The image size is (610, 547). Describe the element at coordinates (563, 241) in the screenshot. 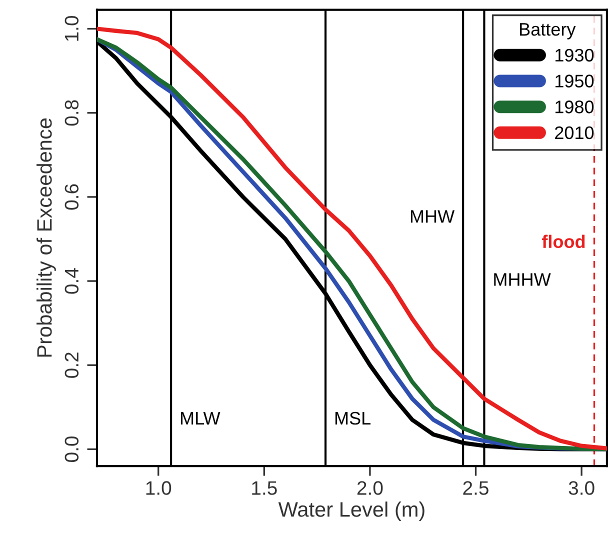

I see `ref-line-label: flood` at that location.